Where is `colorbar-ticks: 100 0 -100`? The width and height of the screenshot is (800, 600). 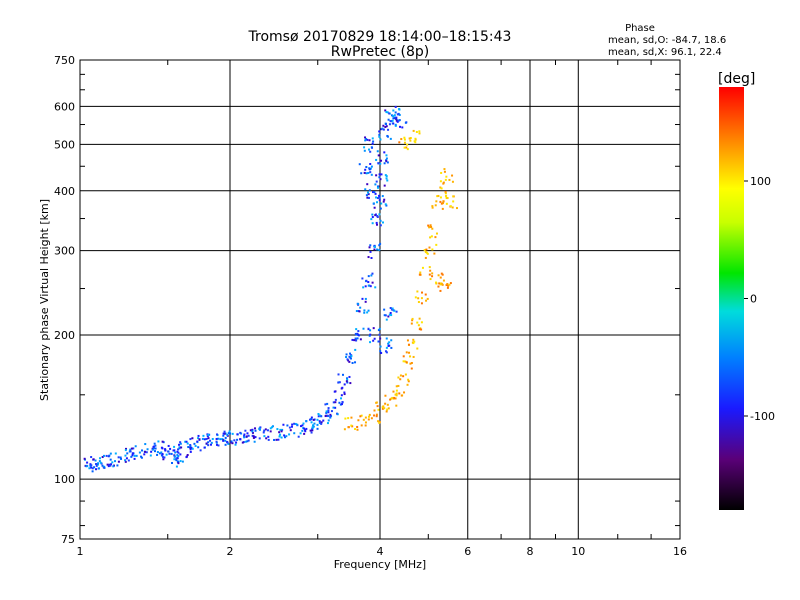 colorbar-ticks: 100 0 -100 is located at coordinates (759, 299).